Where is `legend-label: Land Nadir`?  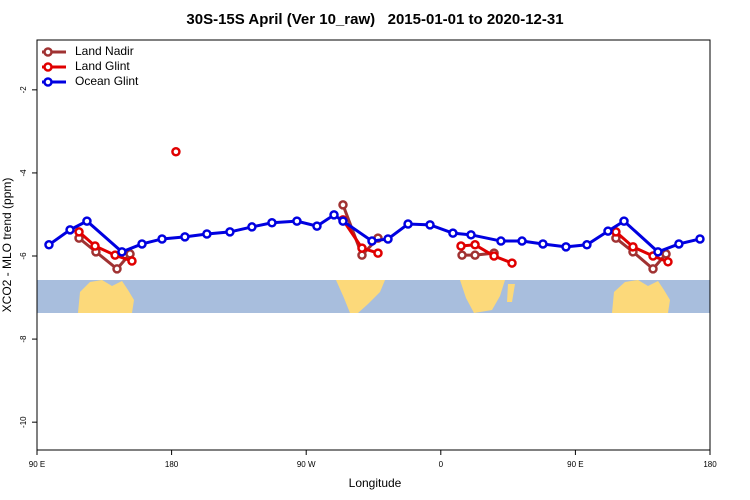
legend-label: Land Nadir is located at coordinates (104, 51).